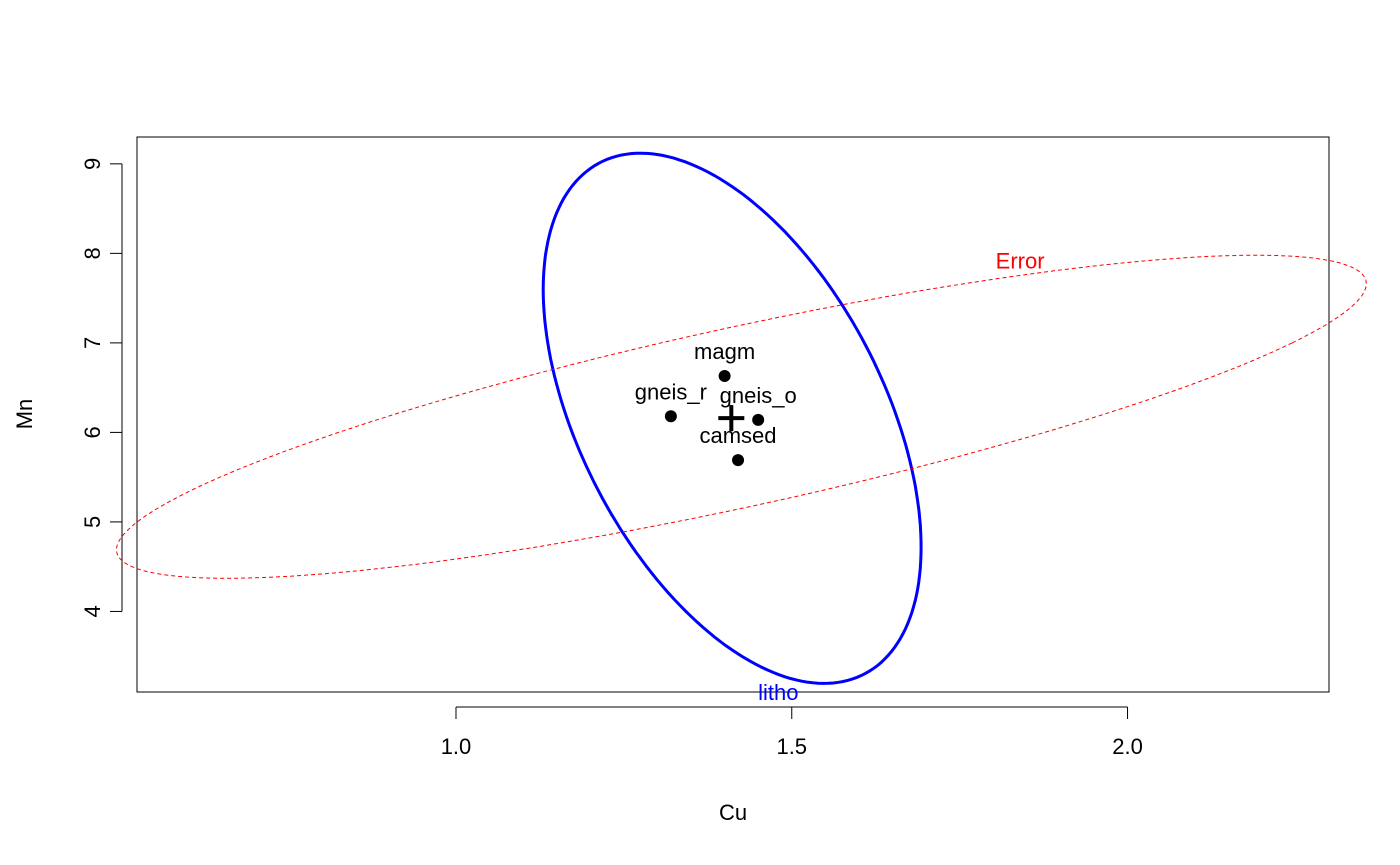  I want to click on ellipse-label: Error, so click(1020, 261).